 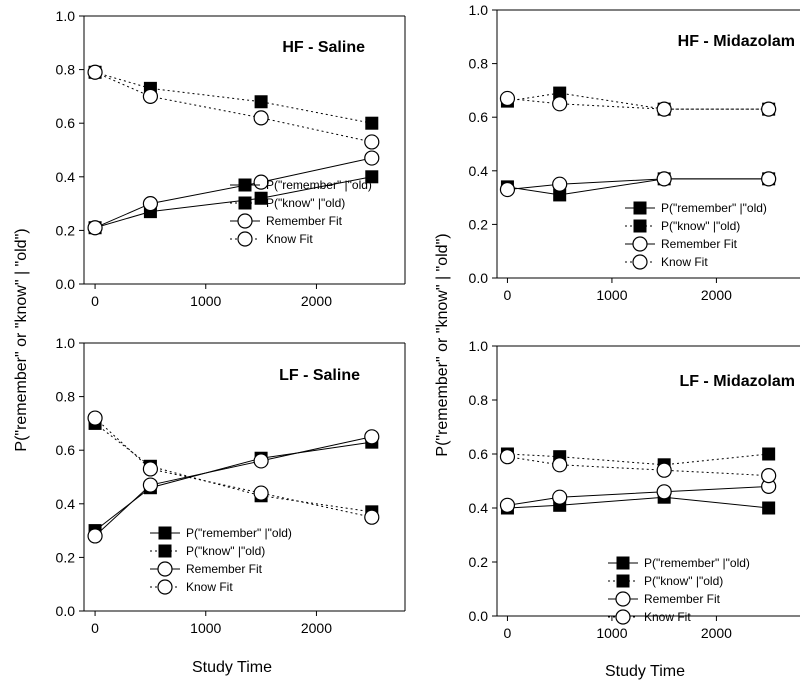 I want to click on shared-y-axis-title-left: P("remember" or "know" | "old"), so click(x=21, y=339).